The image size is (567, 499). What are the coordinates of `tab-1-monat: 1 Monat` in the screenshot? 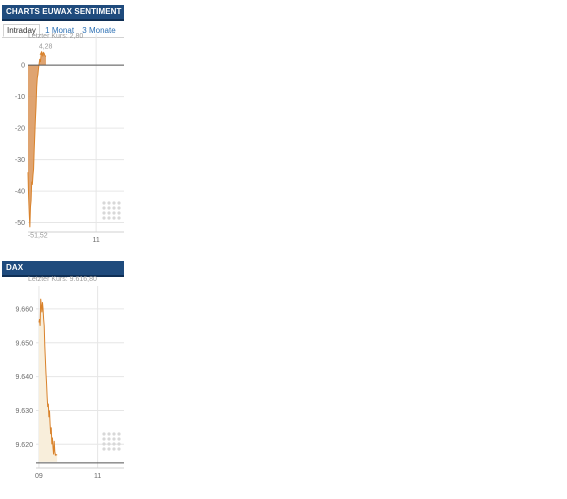 It's located at (60, 30).